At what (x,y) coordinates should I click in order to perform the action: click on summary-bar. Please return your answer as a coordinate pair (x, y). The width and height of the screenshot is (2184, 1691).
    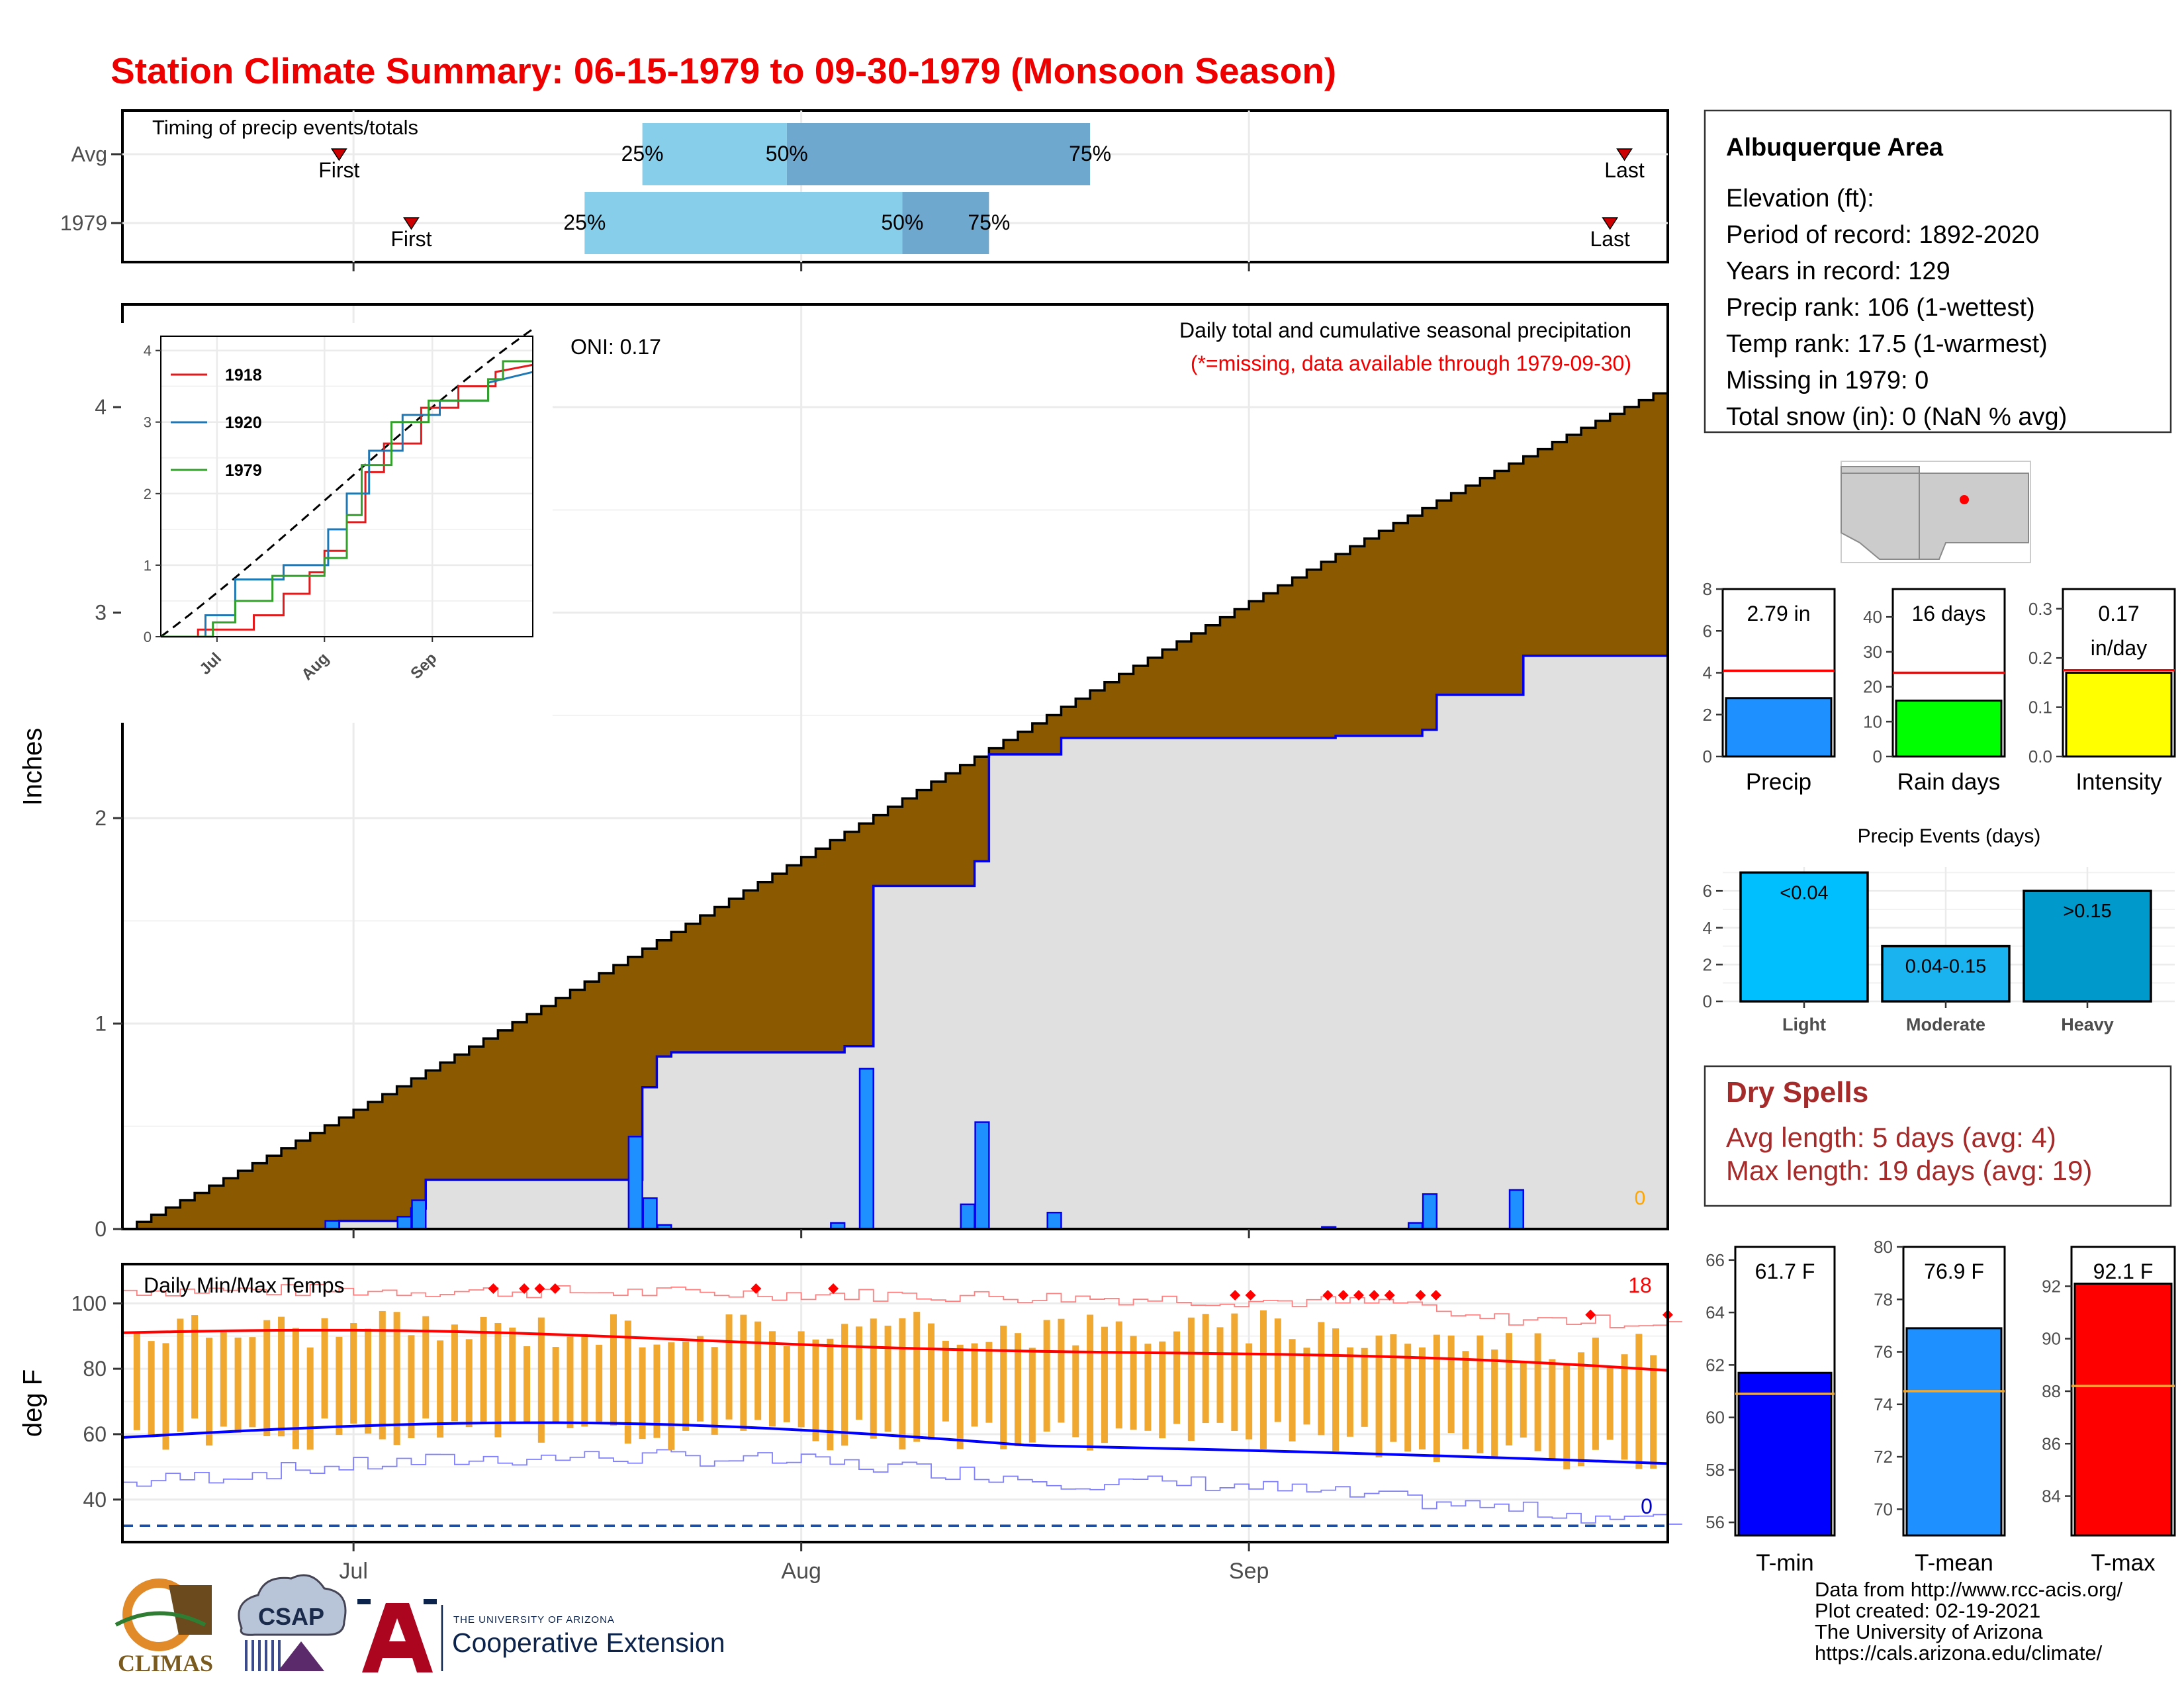
    Looking at the image, I should click on (1779, 727).